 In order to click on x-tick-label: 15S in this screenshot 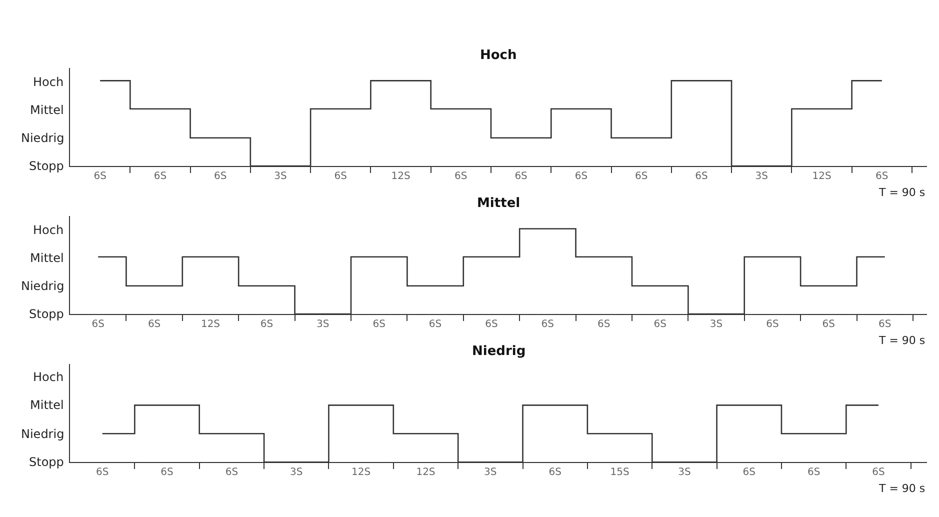, I will do `click(620, 472)`.